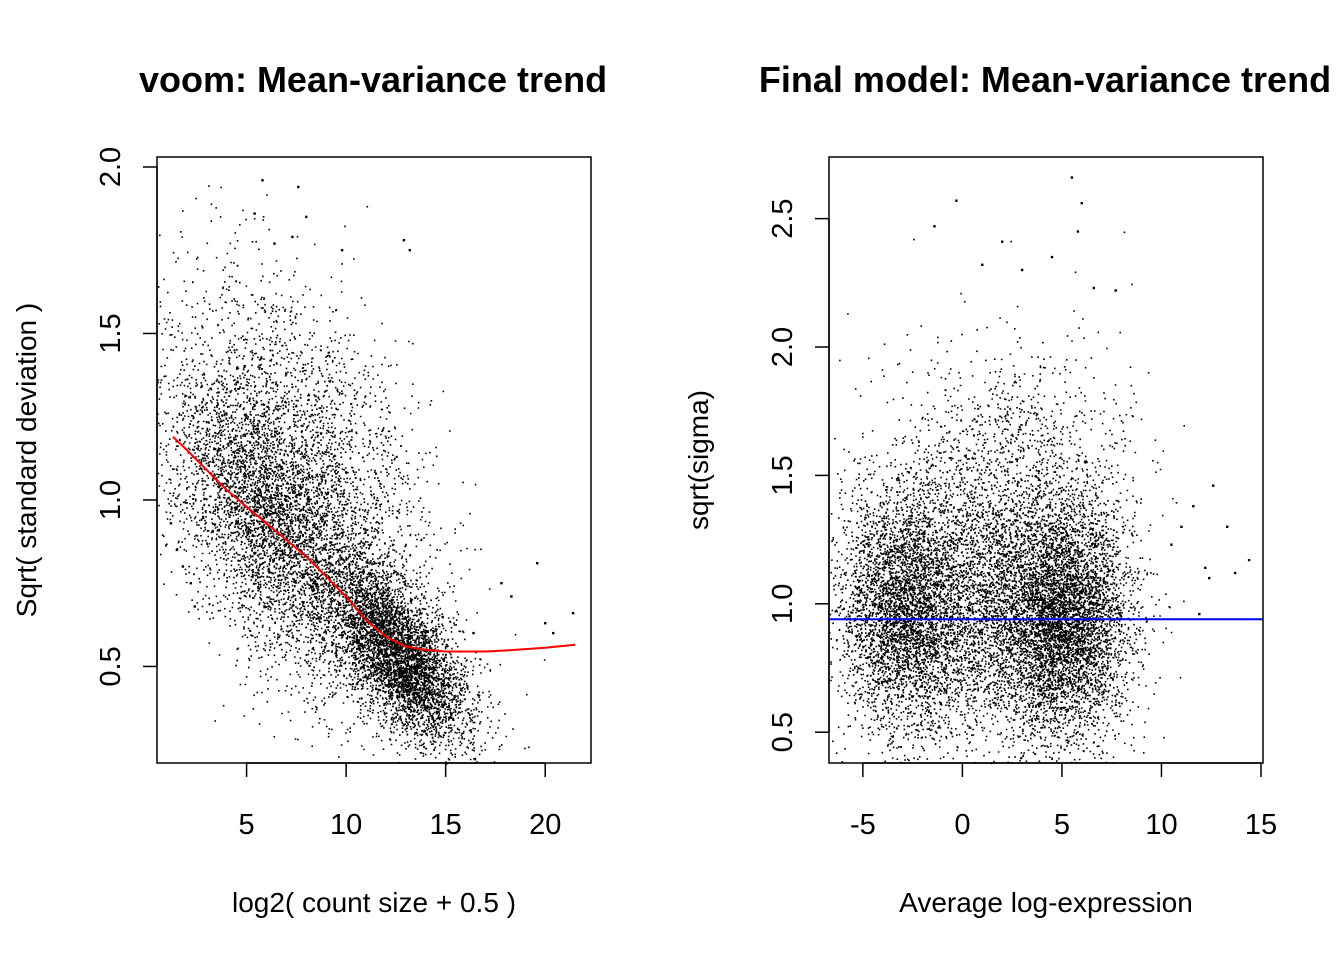 This screenshot has width=1344, height=960. What do you see at coordinates (698, 460) in the screenshot?
I see `y-axis-label: sqrt(sigma)` at bounding box center [698, 460].